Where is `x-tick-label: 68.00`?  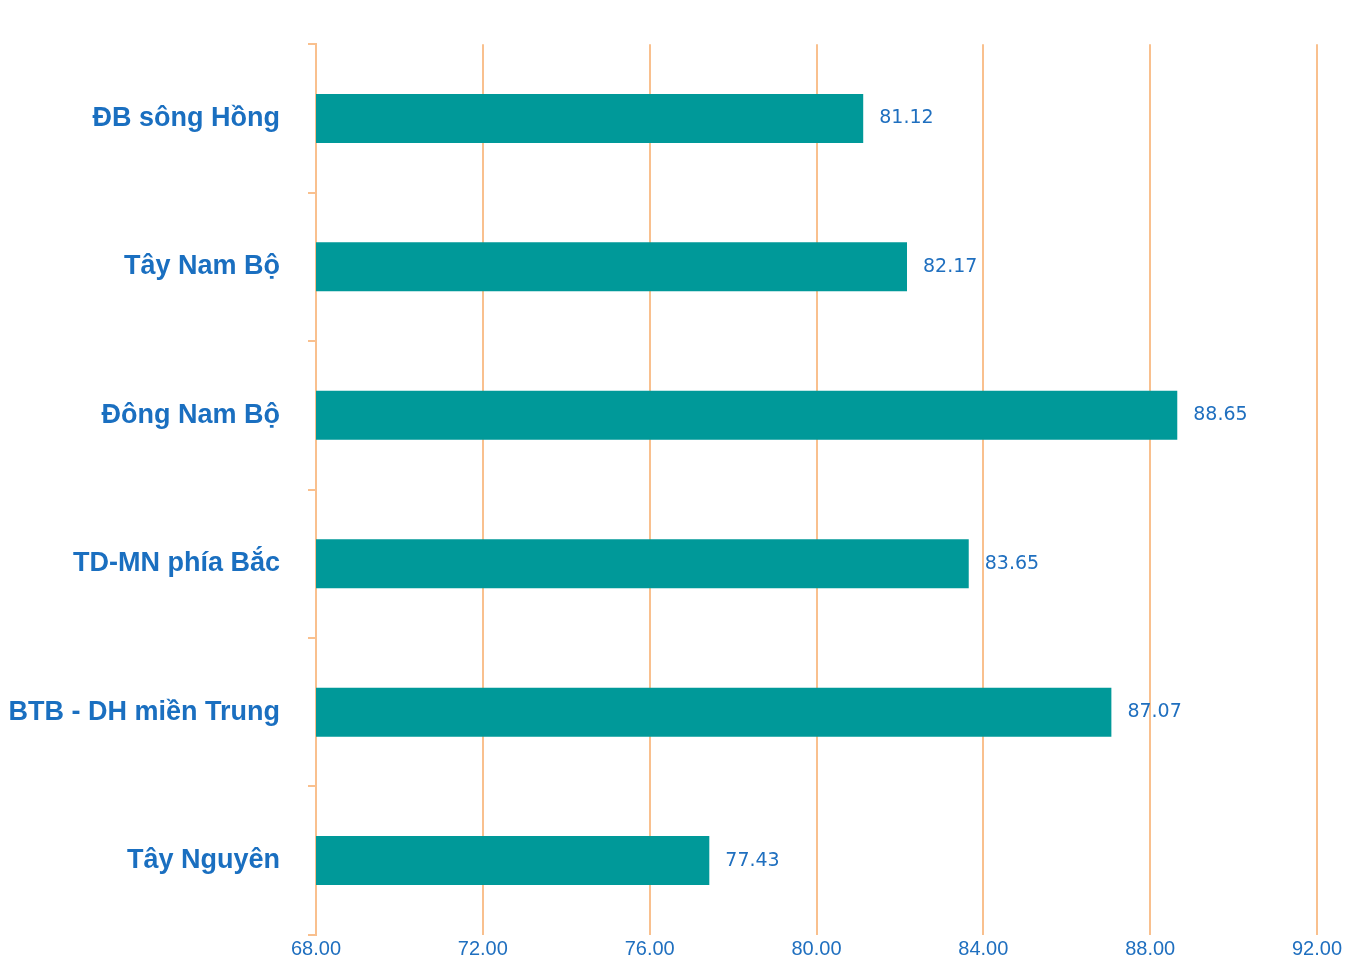 x-tick-label: 68.00 is located at coordinates (316, 948).